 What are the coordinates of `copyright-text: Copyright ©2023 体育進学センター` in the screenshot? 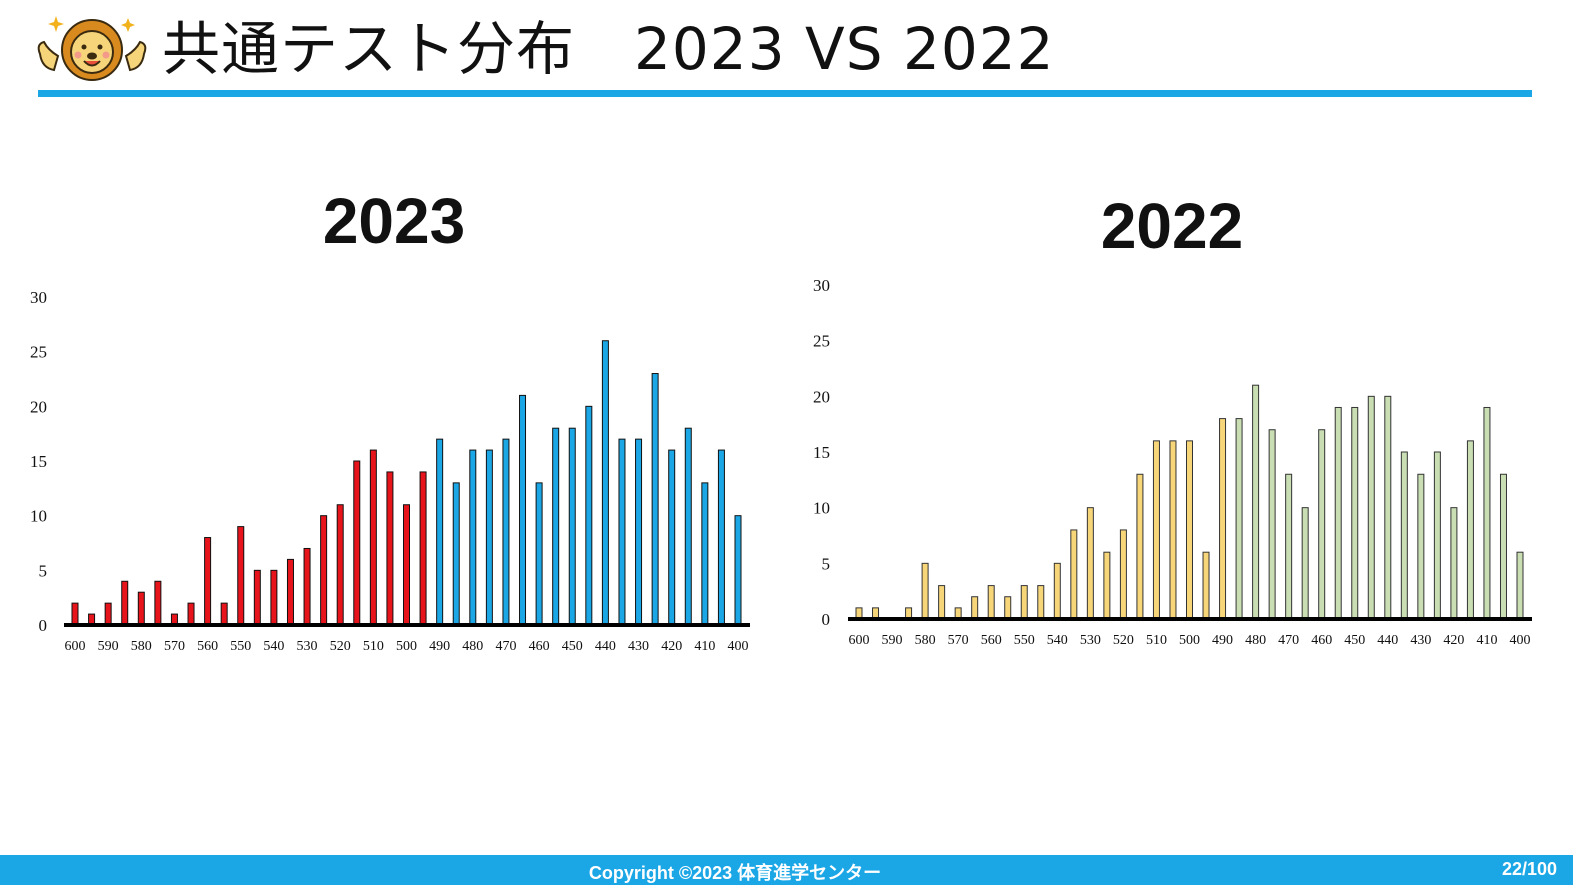 It's located at (735, 873).